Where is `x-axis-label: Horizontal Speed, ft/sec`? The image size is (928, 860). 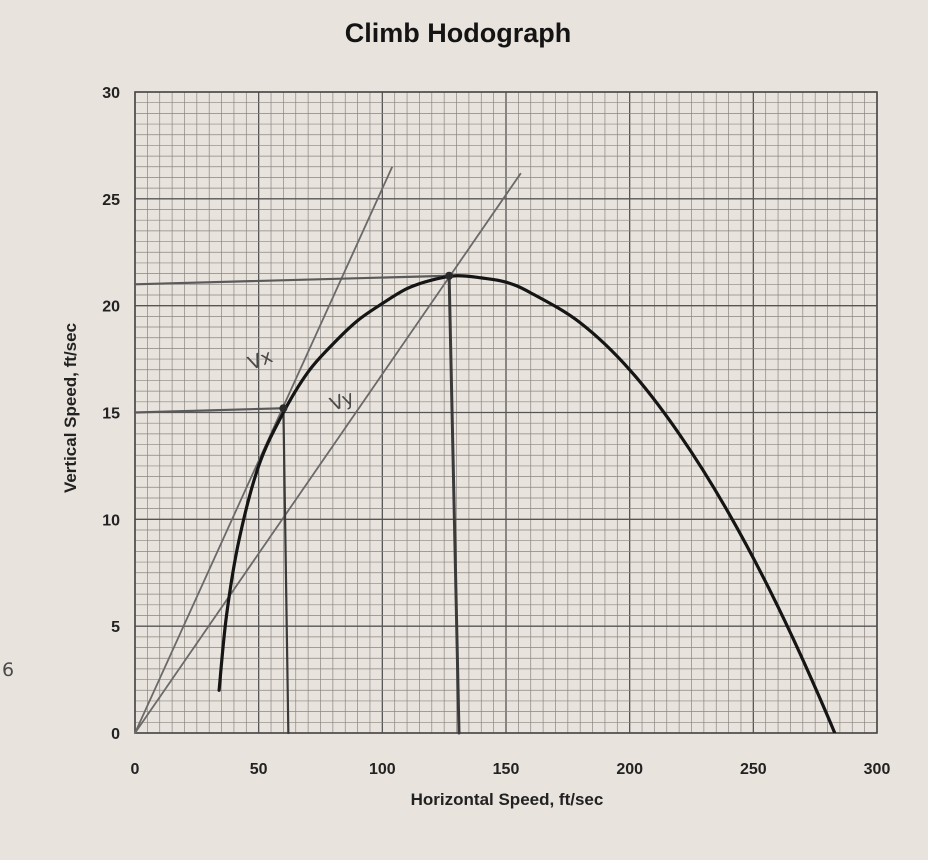
x-axis-label: Horizontal Speed, ft/sec is located at coordinates (507, 799).